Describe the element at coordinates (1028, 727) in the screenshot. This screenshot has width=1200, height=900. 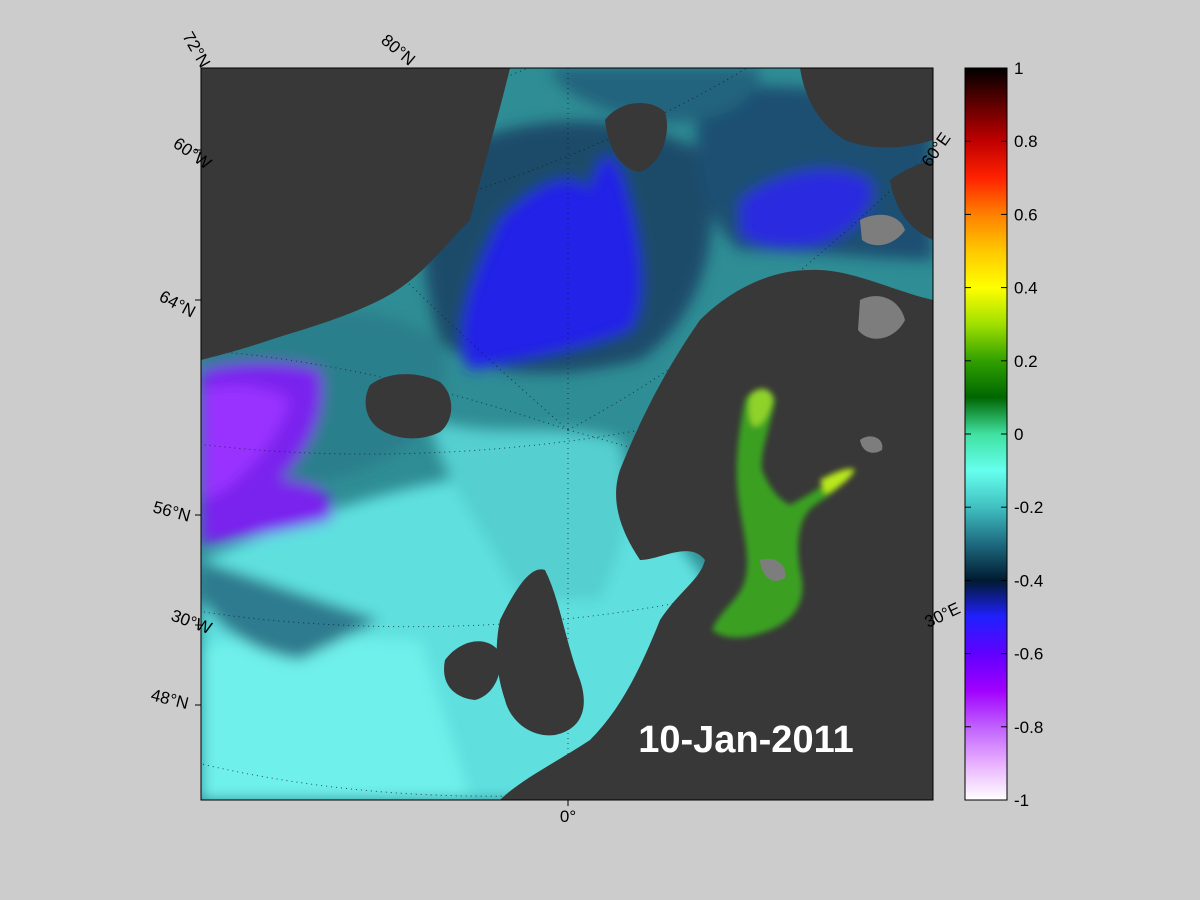
I see `colorbar-tick-label: -0.8` at that location.